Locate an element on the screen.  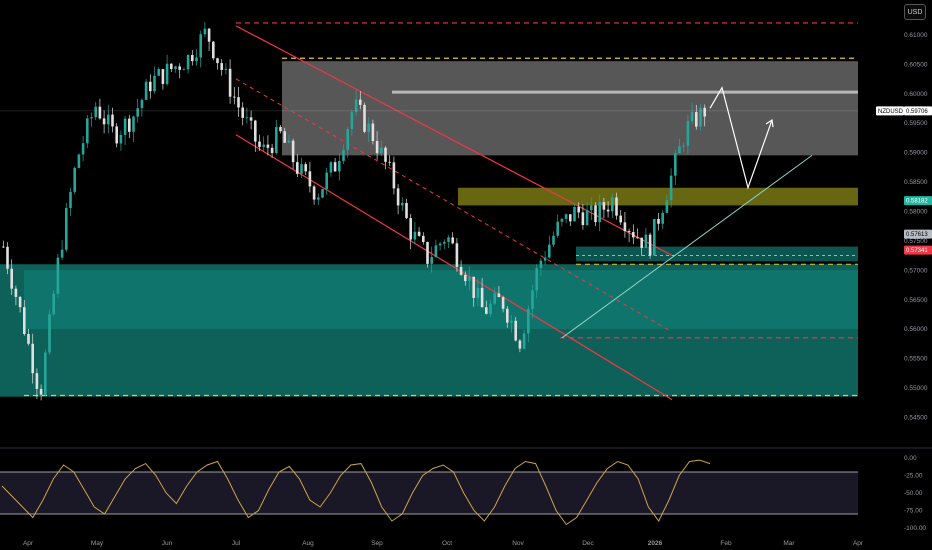
price-tag: 0.58182 is located at coordinates (917, 202).